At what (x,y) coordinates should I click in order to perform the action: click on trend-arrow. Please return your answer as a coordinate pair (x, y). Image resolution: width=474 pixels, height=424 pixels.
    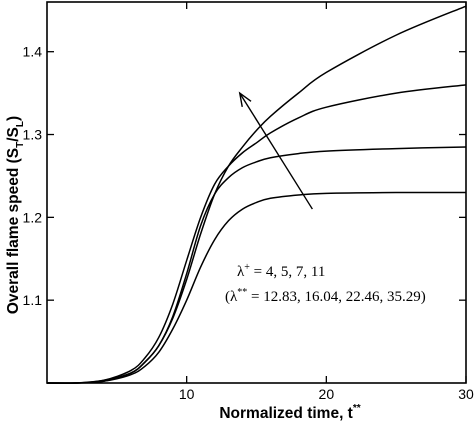
    Looking at the image, I should click on (275, 150).